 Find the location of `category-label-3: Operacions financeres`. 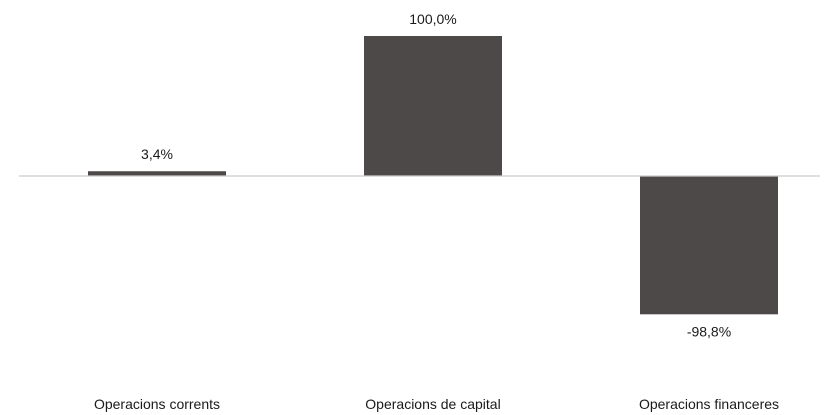

category-label-3: Operacions financeres is located at coordinates (709, 404).